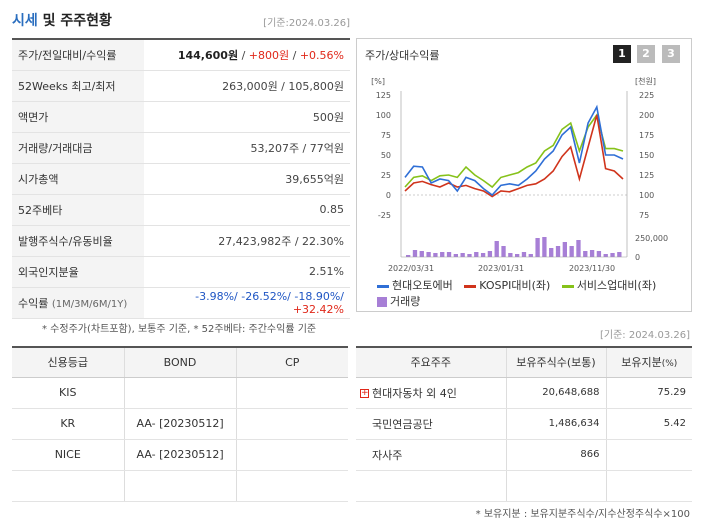  Describe the element at coordinates (398, 301) in the screenshot. I see `legend-item: 거래량` at that location.